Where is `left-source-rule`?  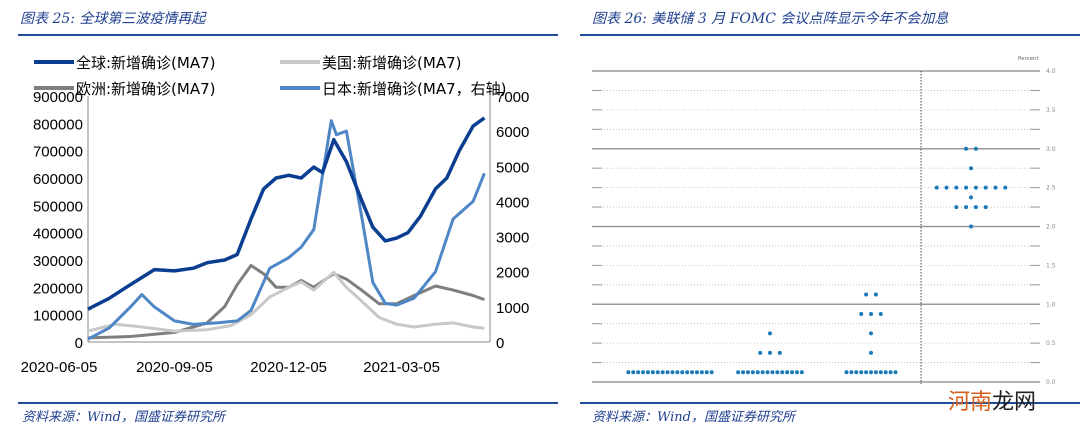 left-source-rule is located at coordinates (288, 403).